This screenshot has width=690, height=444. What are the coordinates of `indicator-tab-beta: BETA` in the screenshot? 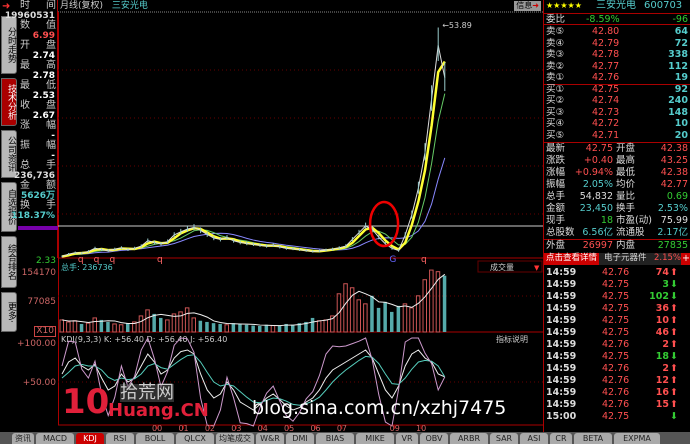 It's located at (593, 438).